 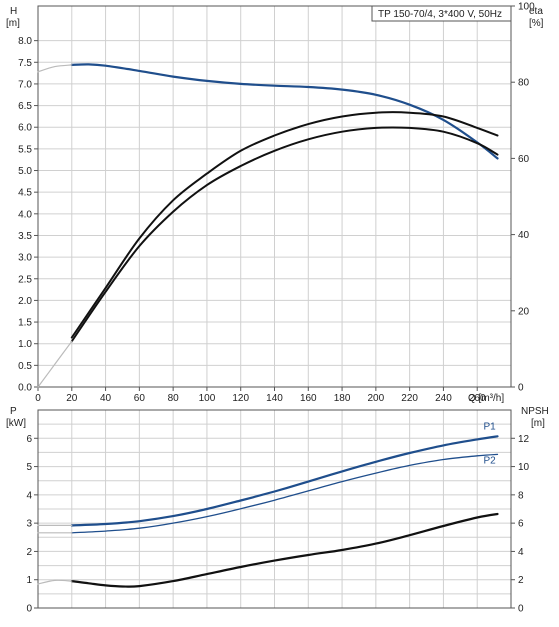 What do you see at coordinates (524, 235) in the screenshot?
I see `y2-tick-label: 40` at bounding box center [524, 235].